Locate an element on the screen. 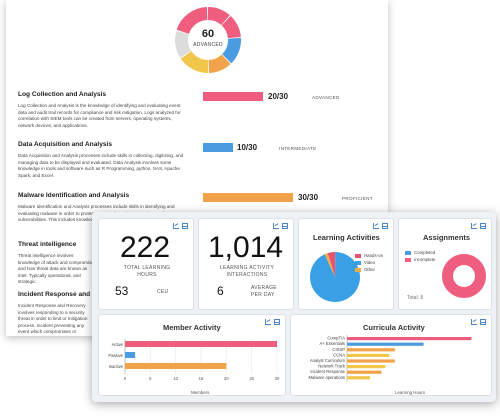  assignments-donut is located at coordinates (464, 276).